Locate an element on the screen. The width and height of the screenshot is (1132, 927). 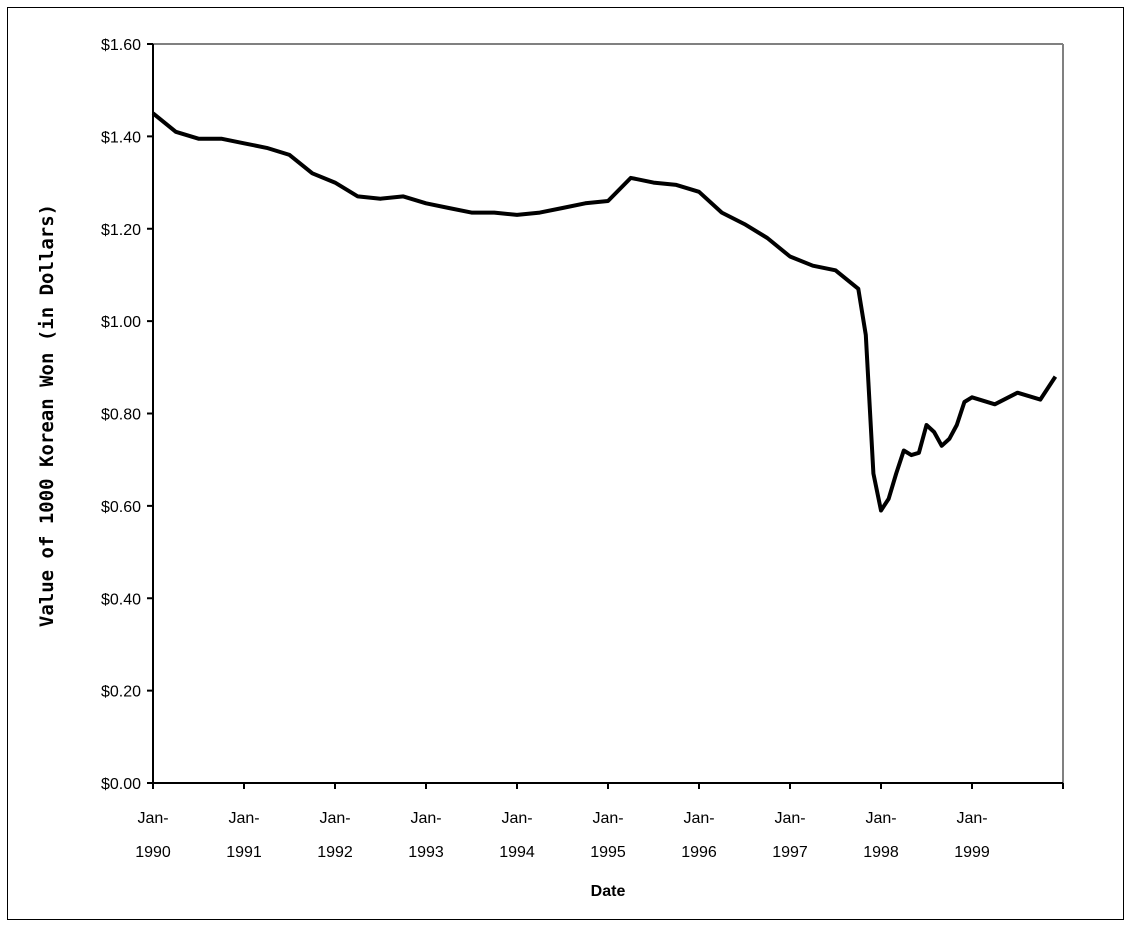
x-tick-label: 1996 is located at coordinates (699, 852).